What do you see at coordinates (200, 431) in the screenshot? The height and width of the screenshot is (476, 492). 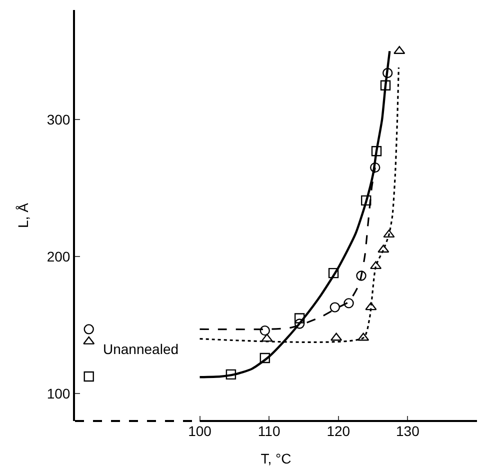 I see `x-tick-label: 100` at bounding box center [200, 431].